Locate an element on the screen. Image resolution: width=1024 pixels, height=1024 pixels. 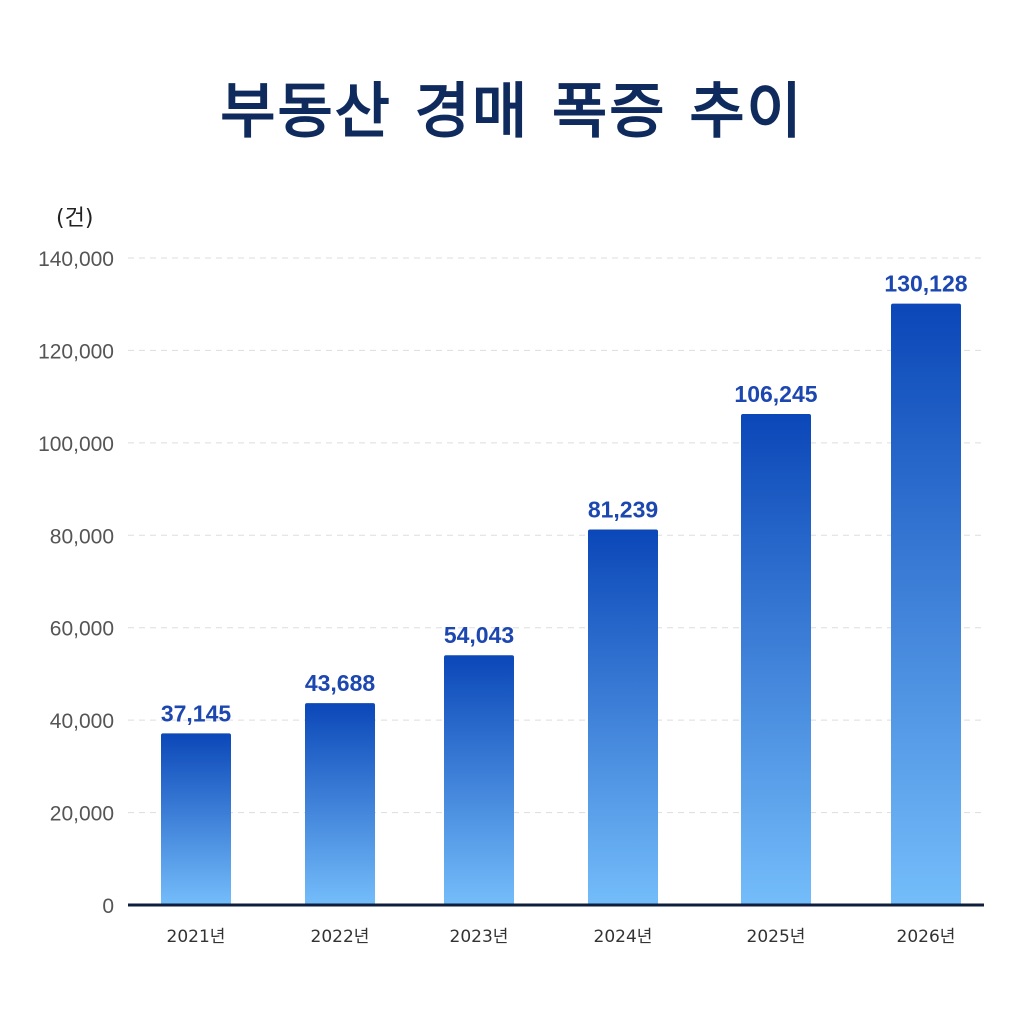
x-tick-label: 2023년 is located at coordinates (479, 937).